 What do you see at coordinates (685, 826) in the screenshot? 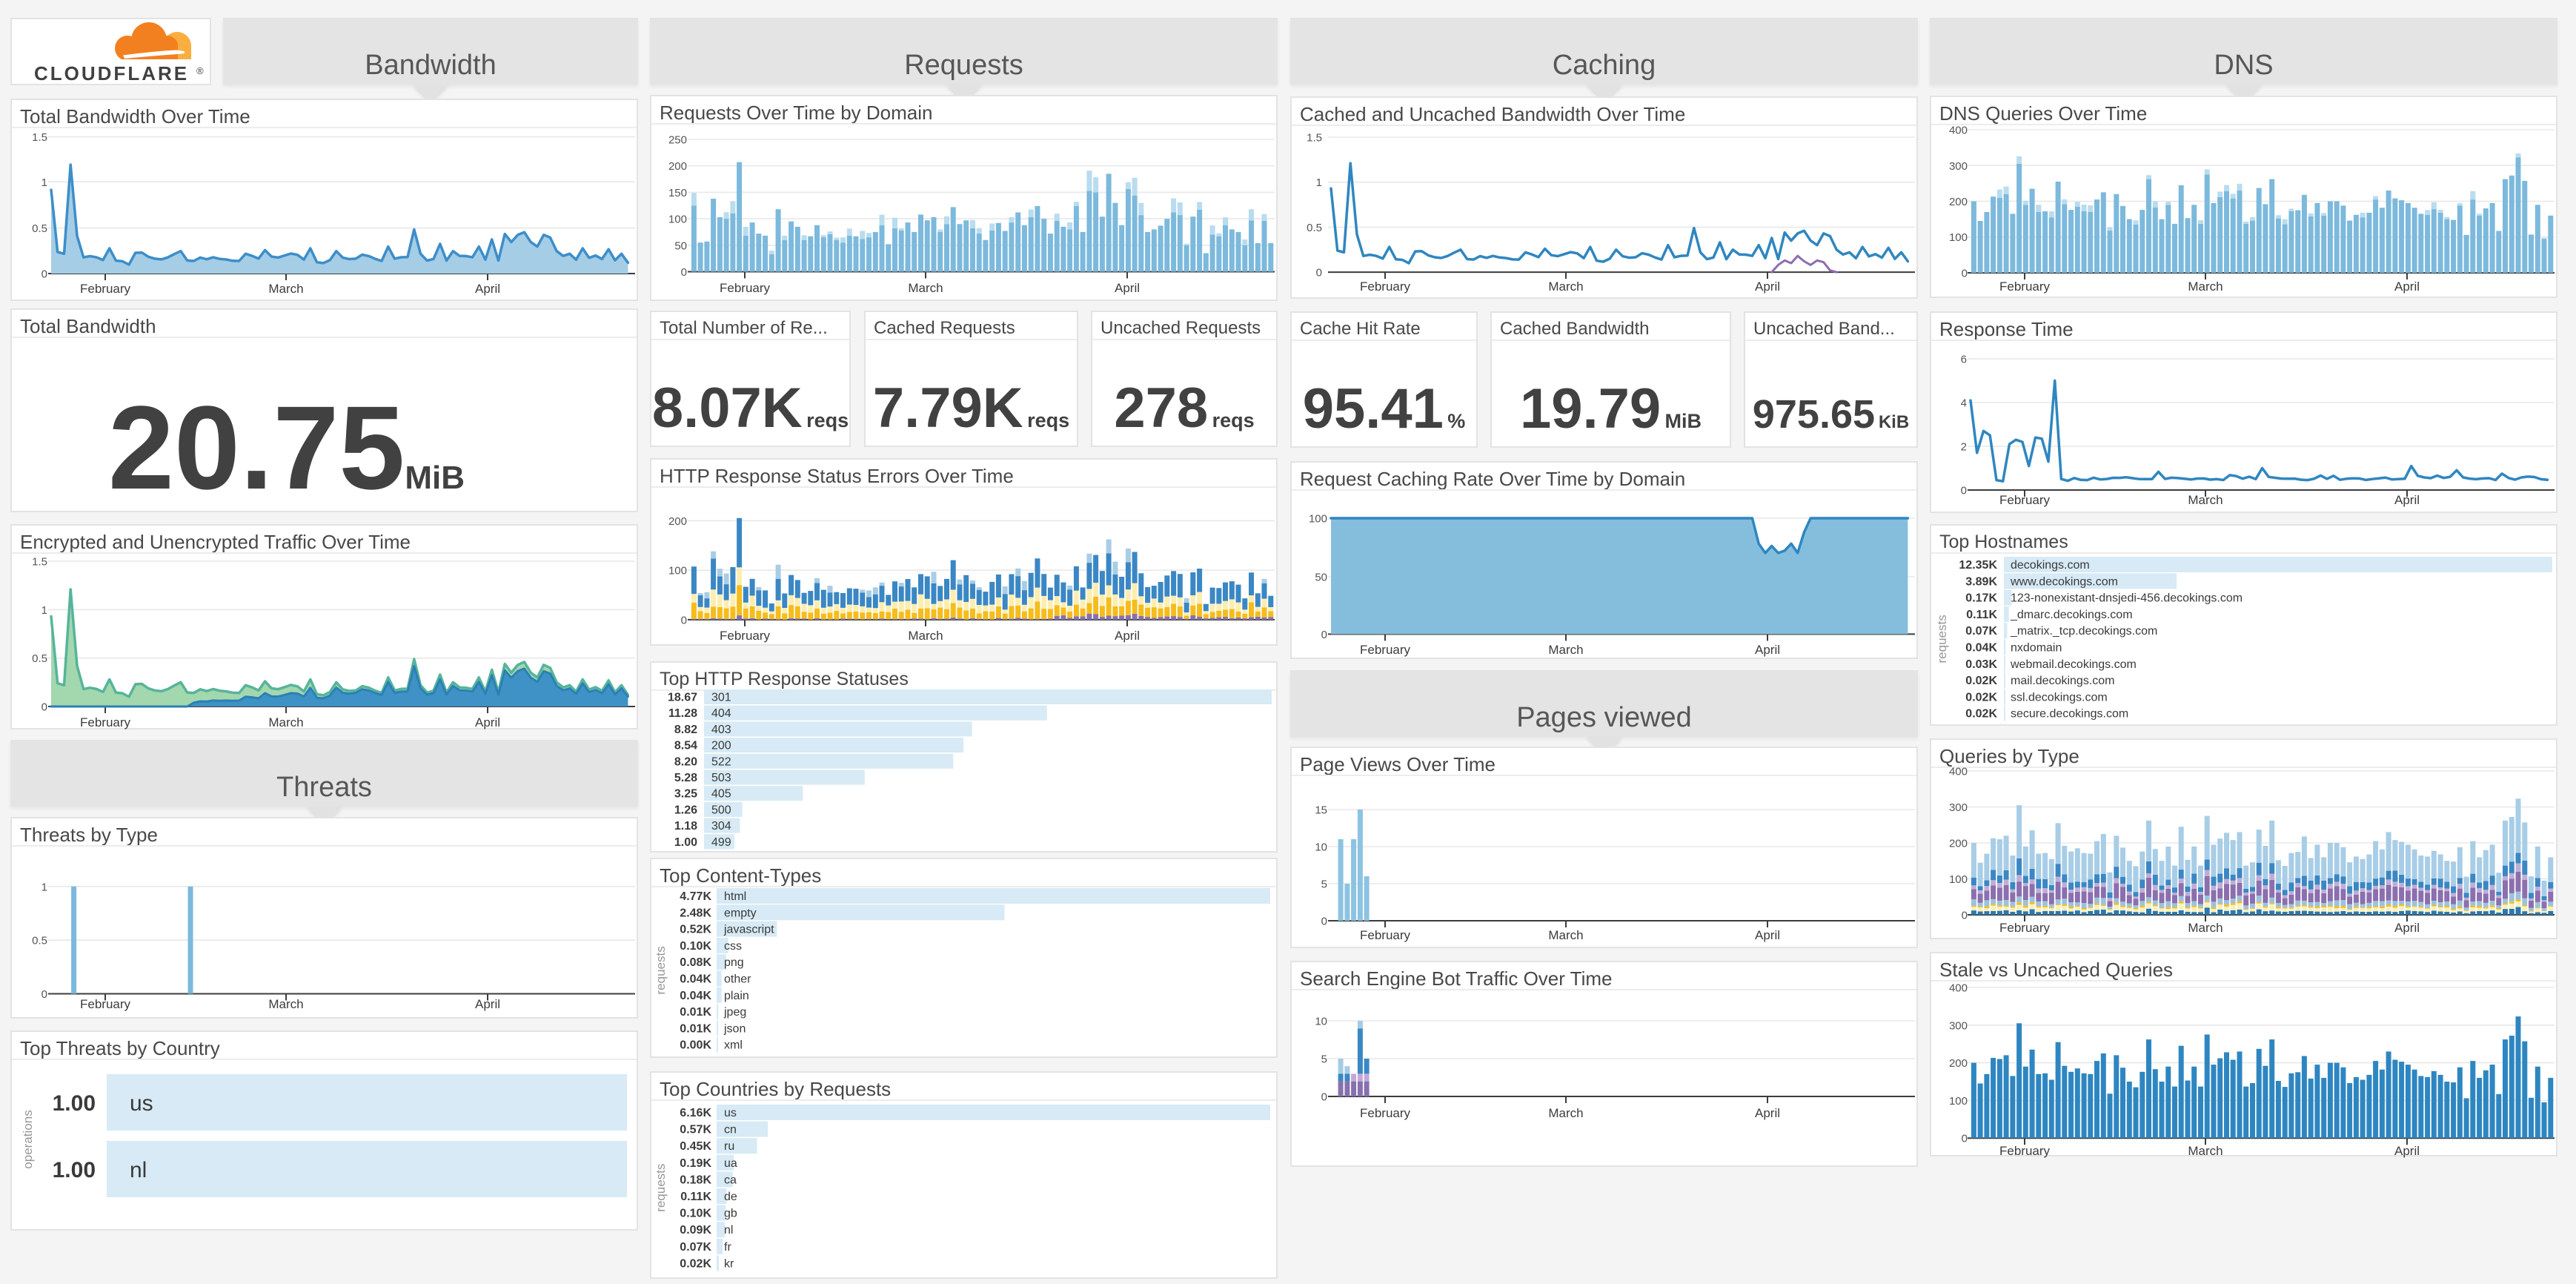
I see `svg-text: 1.18` at bounding box center [685, 826].